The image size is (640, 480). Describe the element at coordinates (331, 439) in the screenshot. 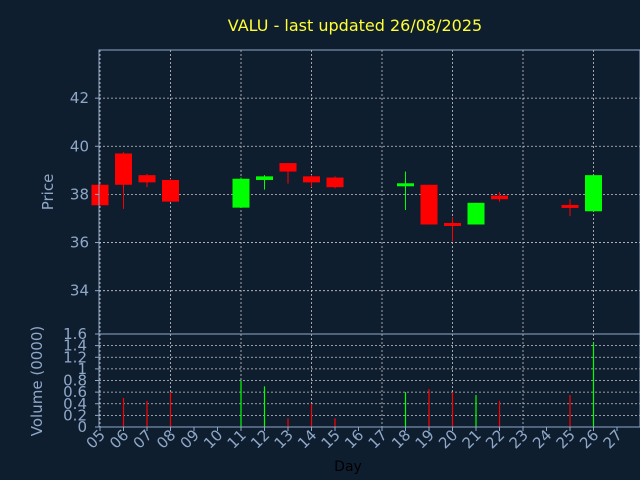

I see `x-tick-label: 15` at that location.